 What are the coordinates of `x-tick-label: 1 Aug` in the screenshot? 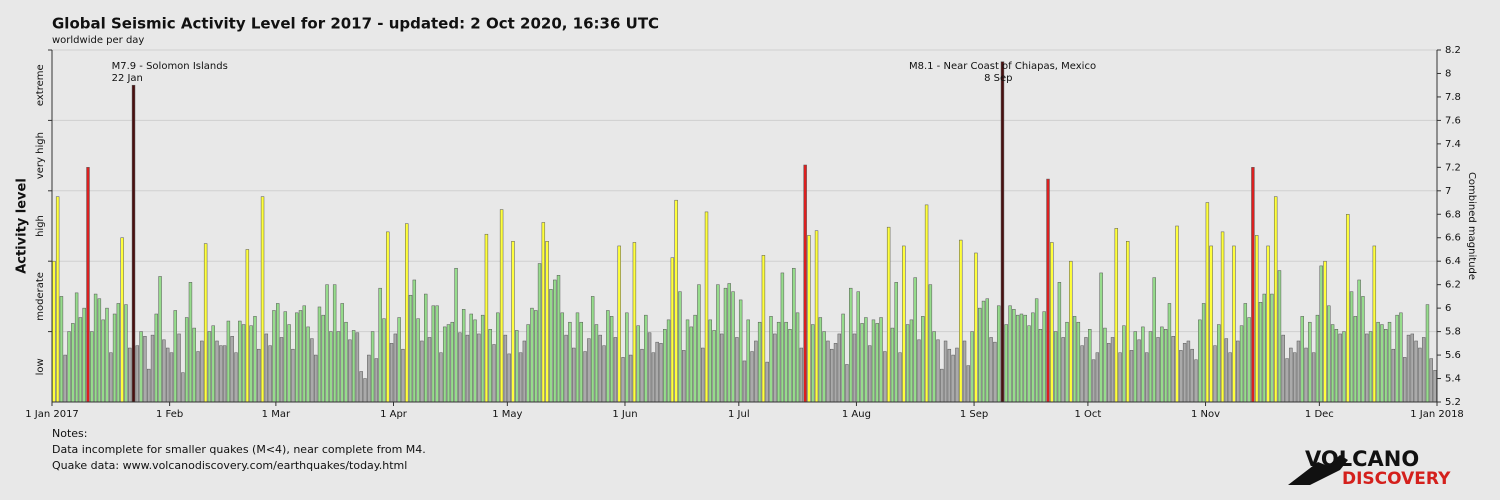 It's located at (856, 414).